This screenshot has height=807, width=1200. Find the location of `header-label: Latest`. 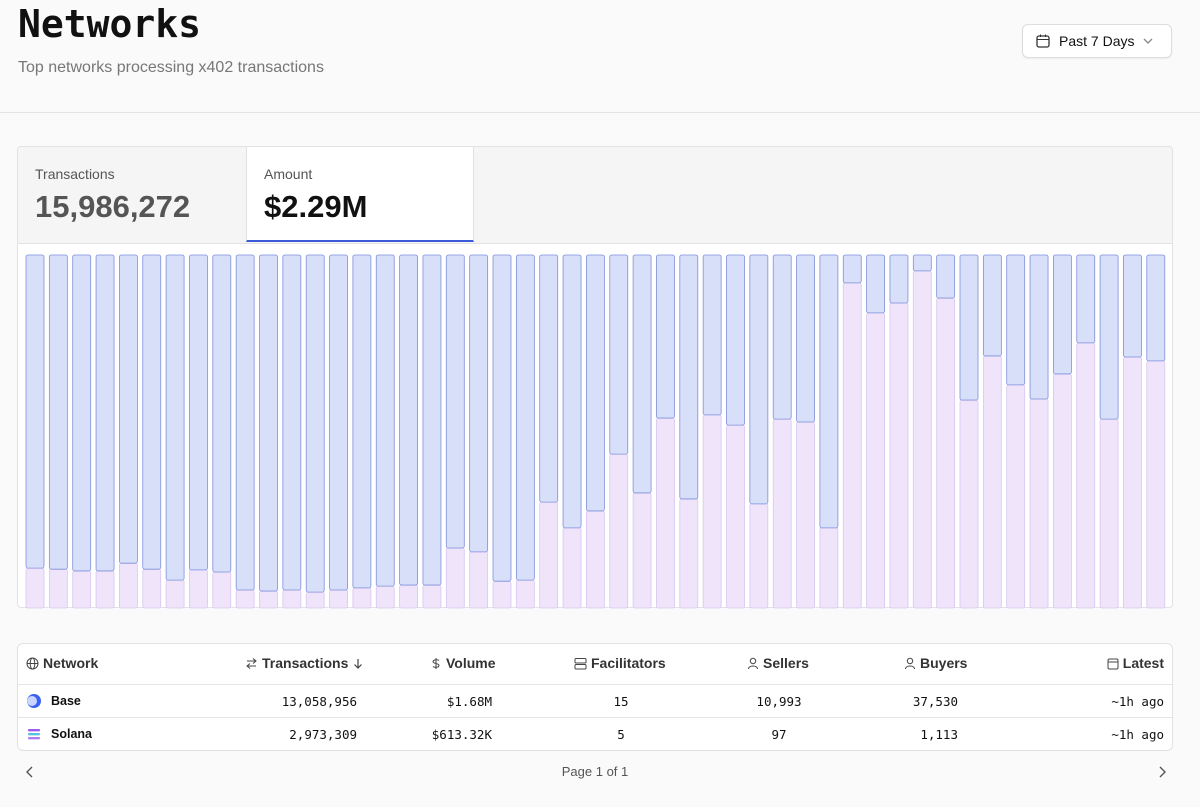

header-label: Latest is located at coordinates (1143, 663).